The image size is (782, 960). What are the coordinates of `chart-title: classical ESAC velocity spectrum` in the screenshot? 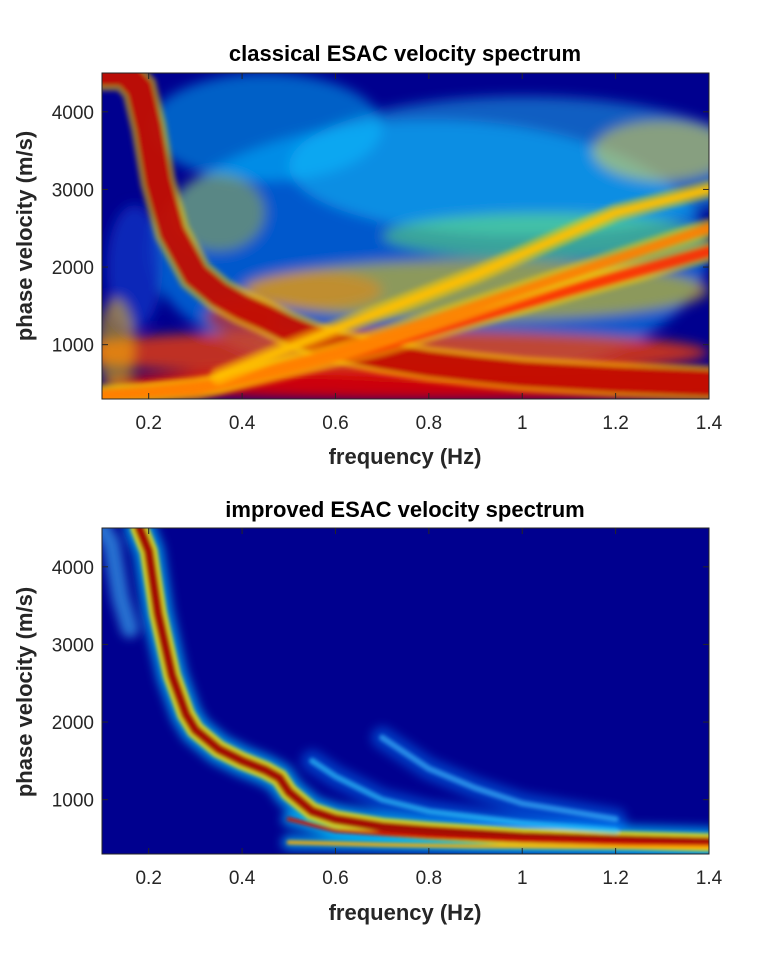 It's located at (405, 53).